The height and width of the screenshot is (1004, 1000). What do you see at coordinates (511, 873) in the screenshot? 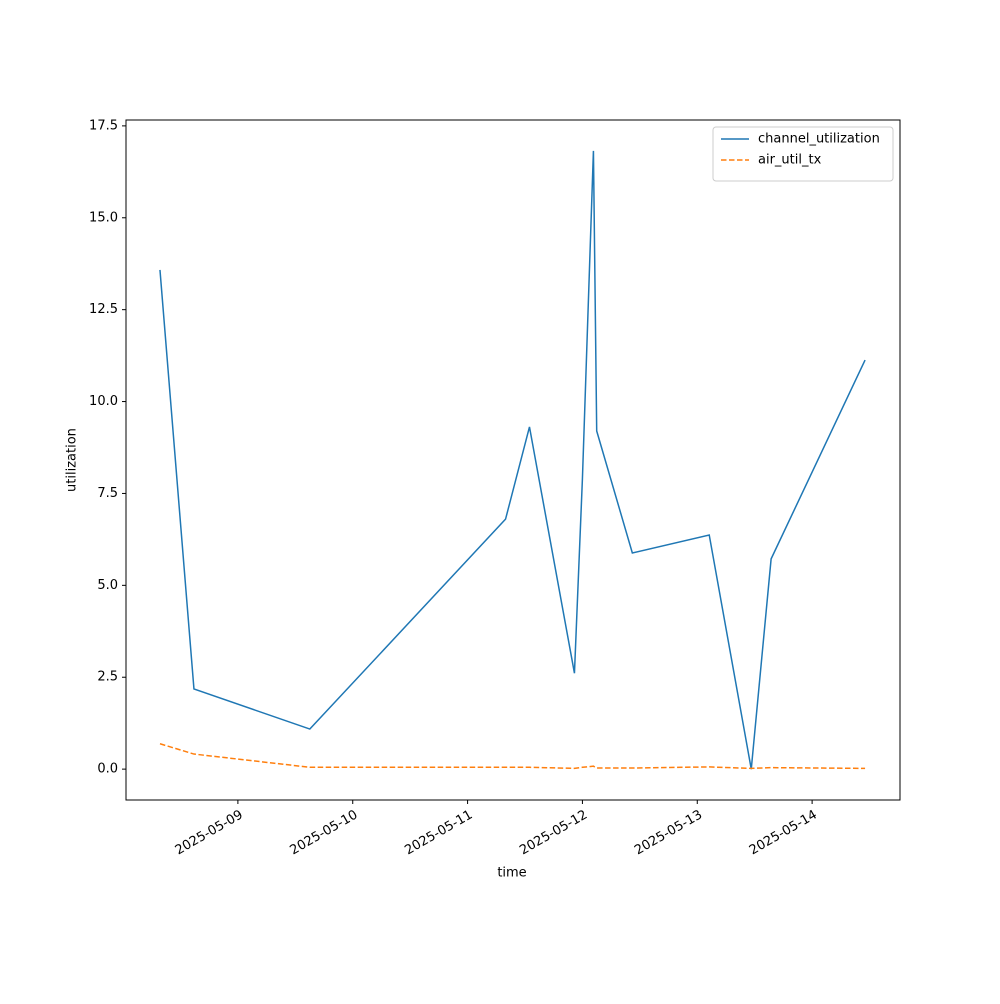
I see `x-axis-label: time` at bounding box center [511, 873].